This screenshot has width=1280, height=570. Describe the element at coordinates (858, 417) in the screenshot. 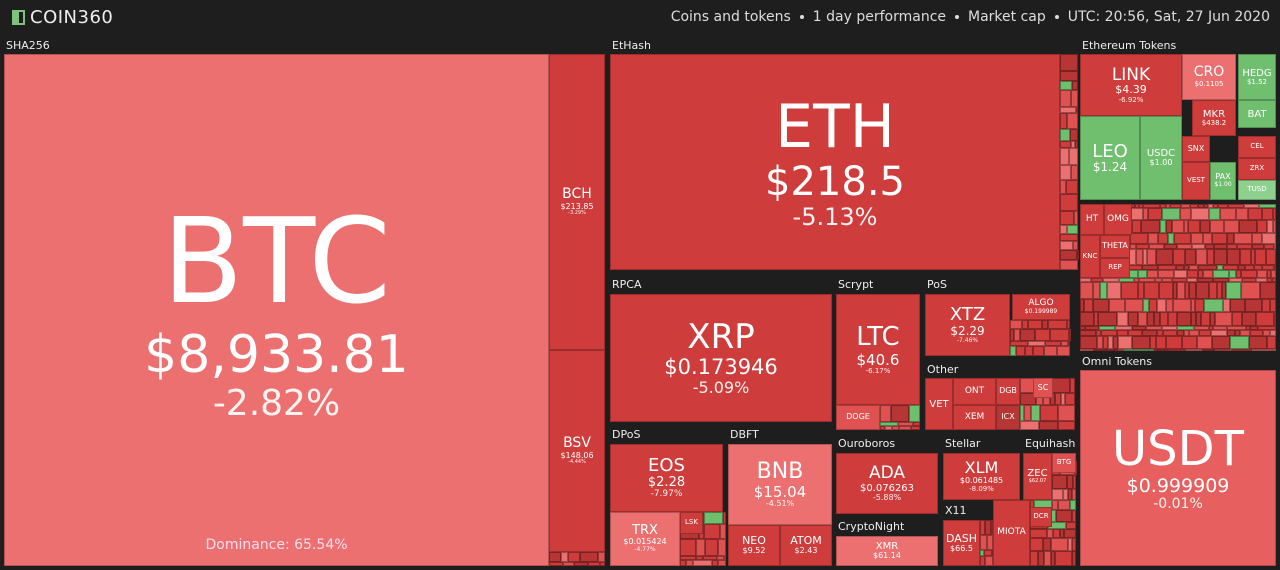

I see `coin-tile: DOGE` at that location.